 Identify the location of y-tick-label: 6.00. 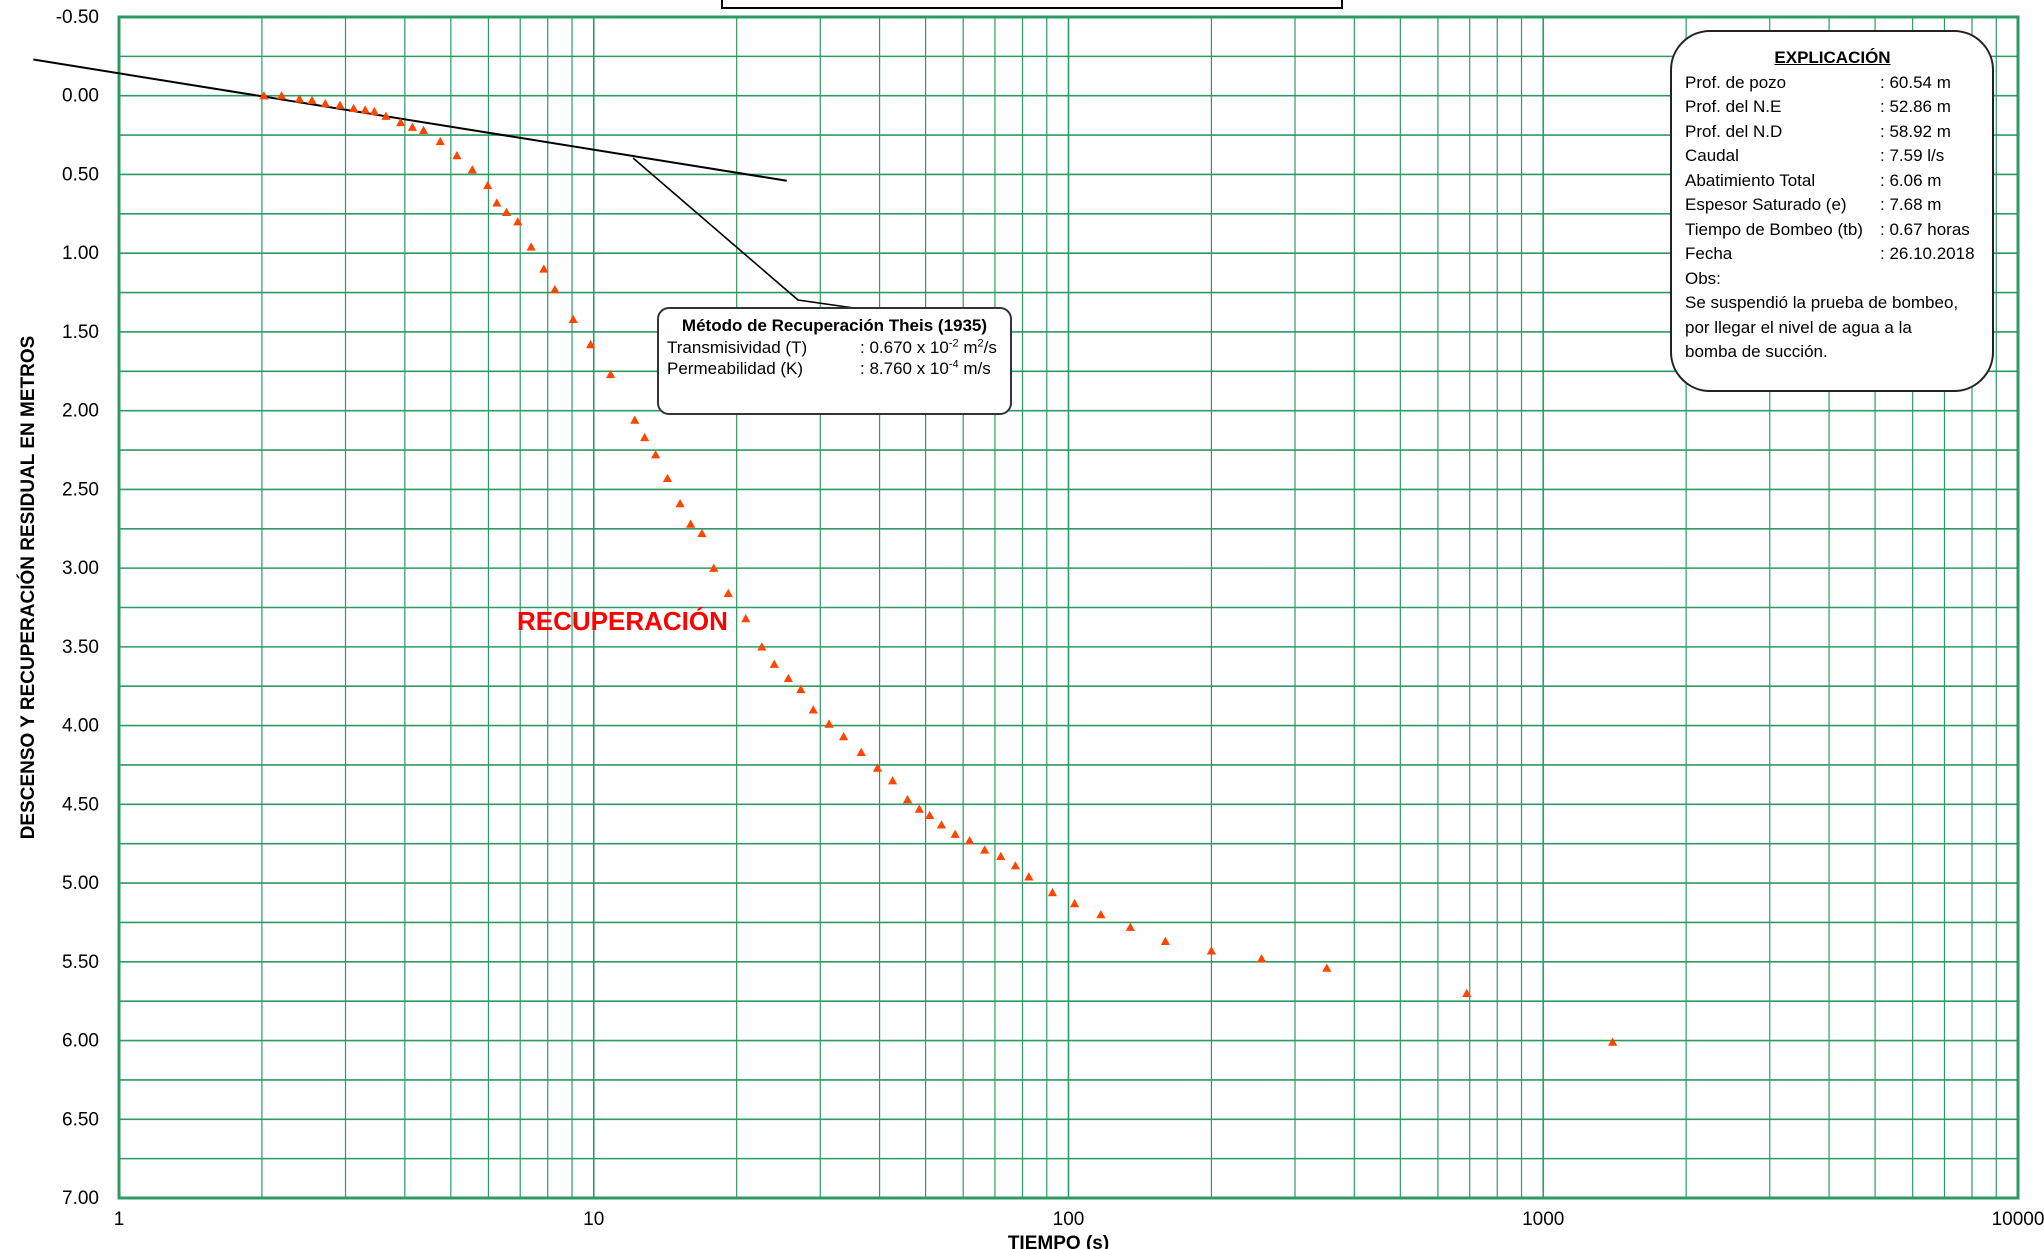
(80, 1041).